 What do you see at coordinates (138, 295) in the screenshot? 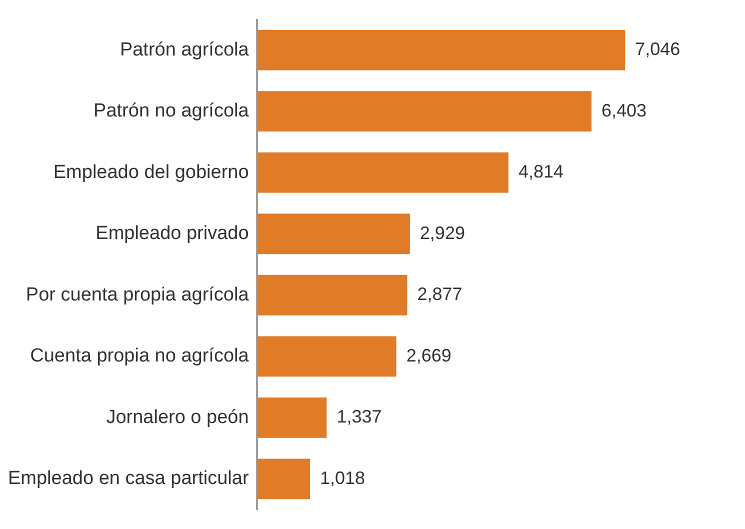
I see `y-tick-label: Por cuenta propia agrícola` at bounding box center [138, 295].